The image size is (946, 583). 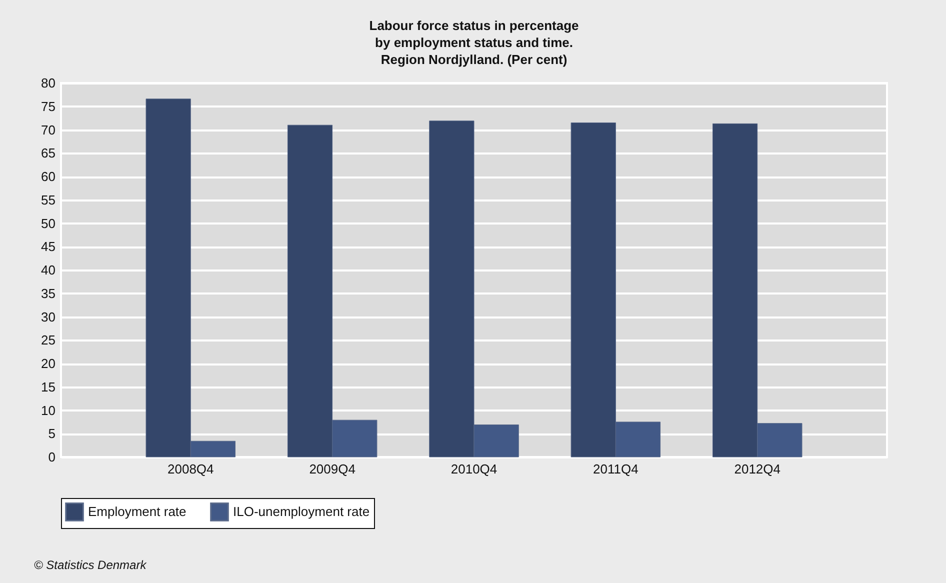 I want to click on y-tick-label: 30, so click(x=48, y=316).